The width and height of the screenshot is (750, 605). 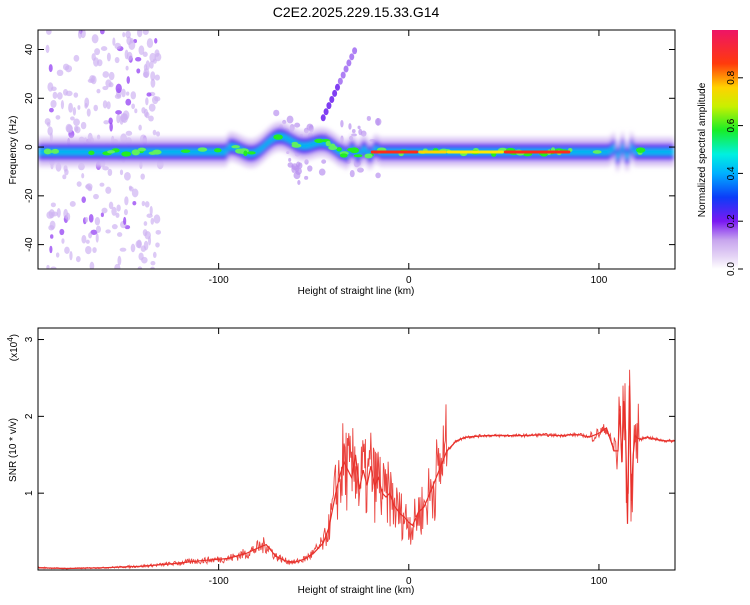 I want to click on bottom-y-axis-label: SNR (10 * v/v), so click(x=13, y=450).